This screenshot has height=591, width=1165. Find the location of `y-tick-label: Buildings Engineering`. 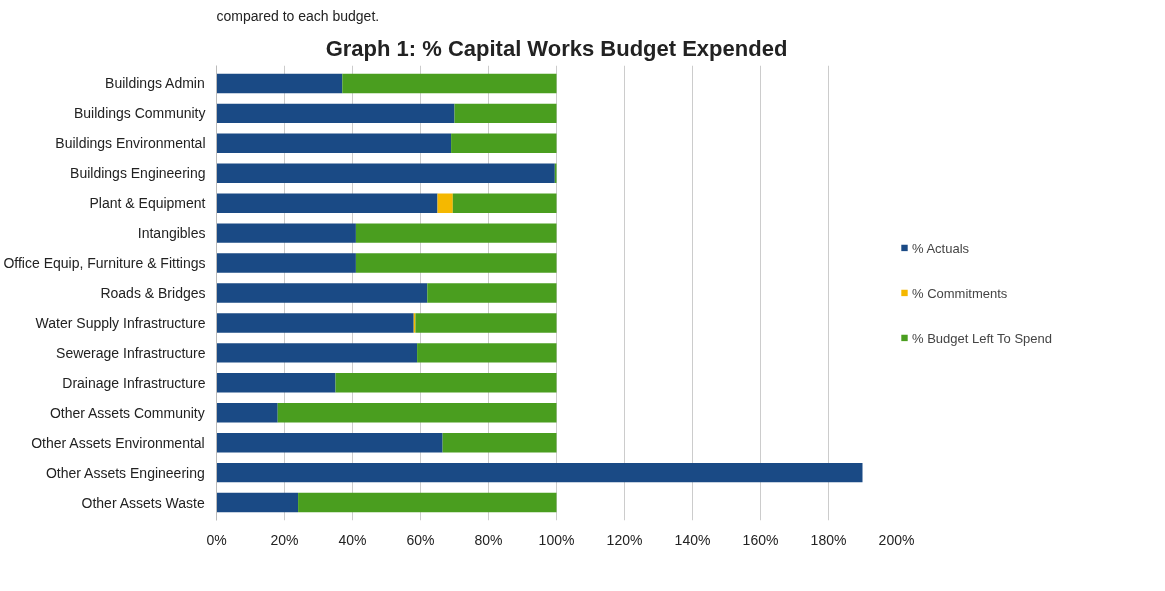

y-tick-label: Buildings Engineering is located at coordinates (138, 173).